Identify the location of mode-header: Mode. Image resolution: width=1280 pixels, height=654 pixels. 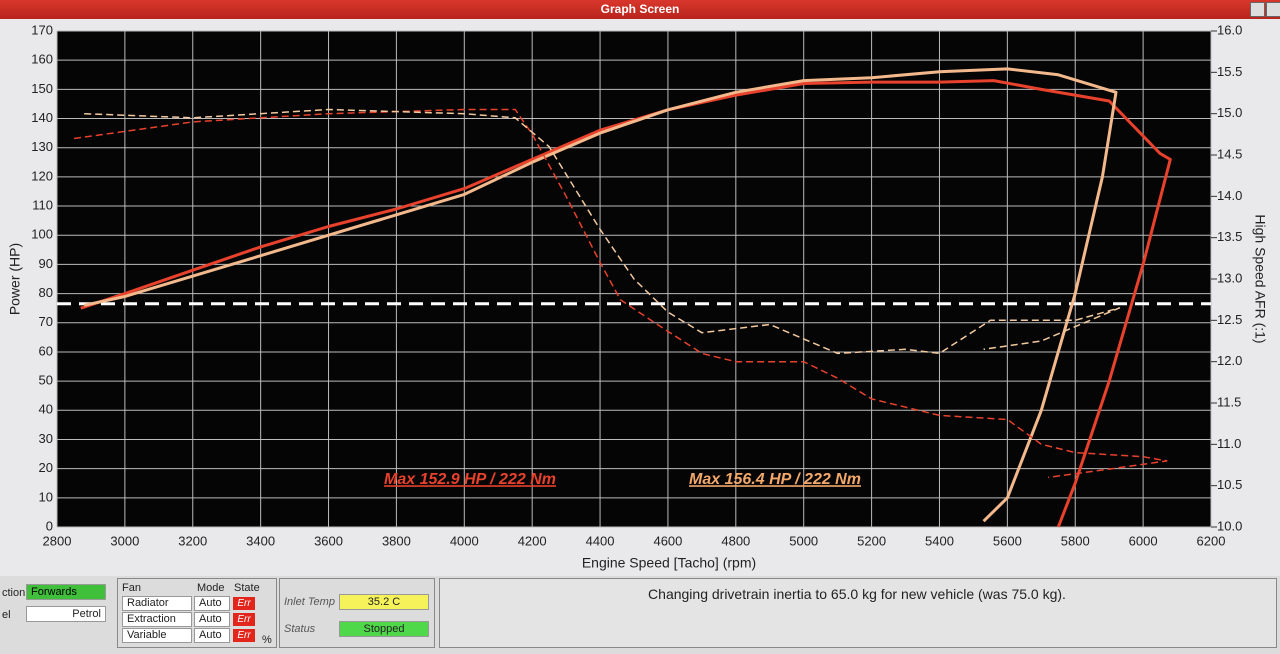
(211, 588).